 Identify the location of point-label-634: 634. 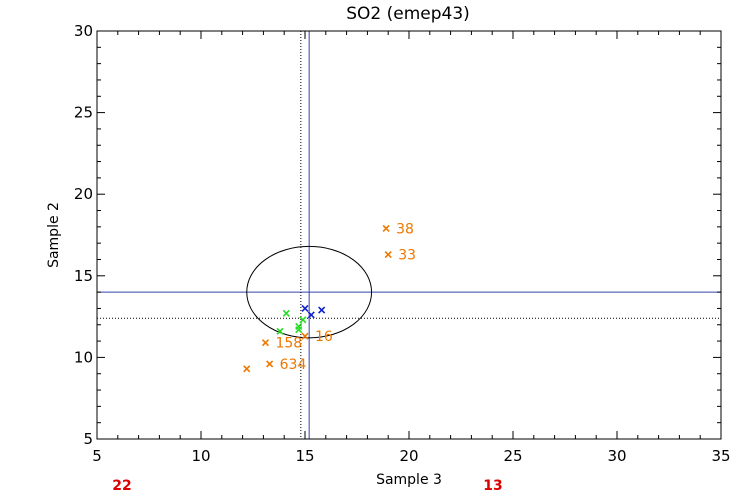
(293, 365).